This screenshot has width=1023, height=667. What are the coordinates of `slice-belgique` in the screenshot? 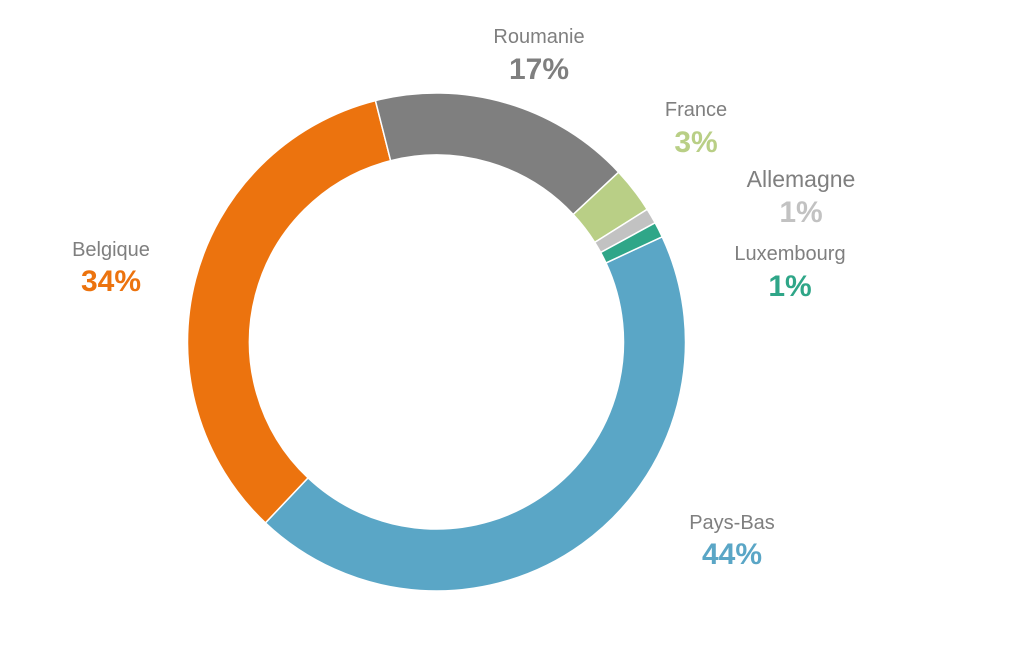 It's located at (289, 311).